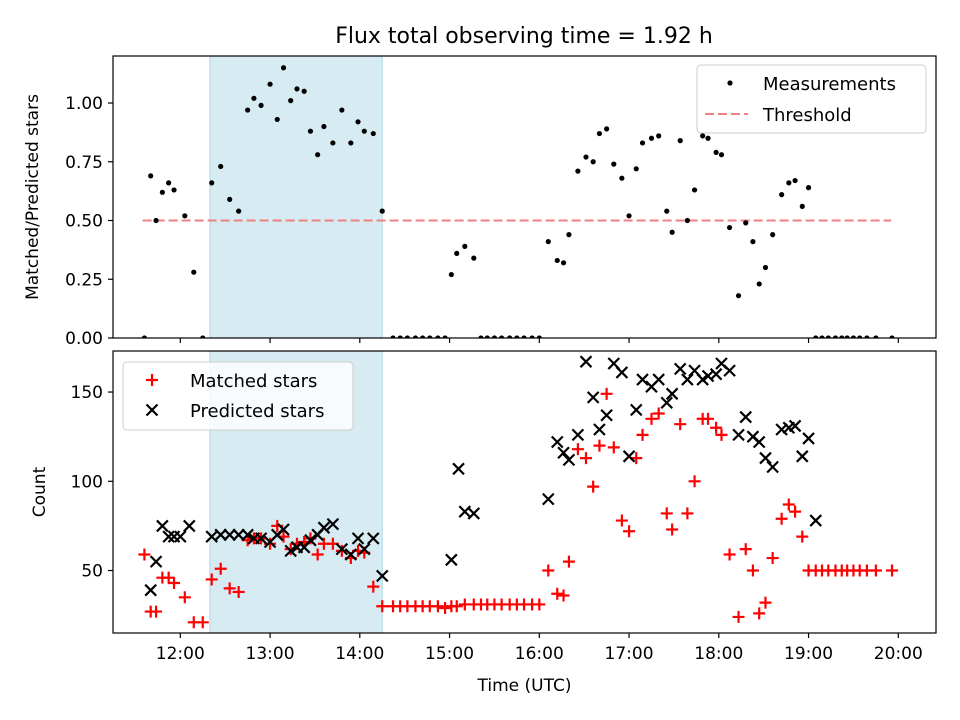  What do you see at coordinates (87, 482) in the screenshot?
I see `y-tick-label: 100` at bounding box center [87, 482].